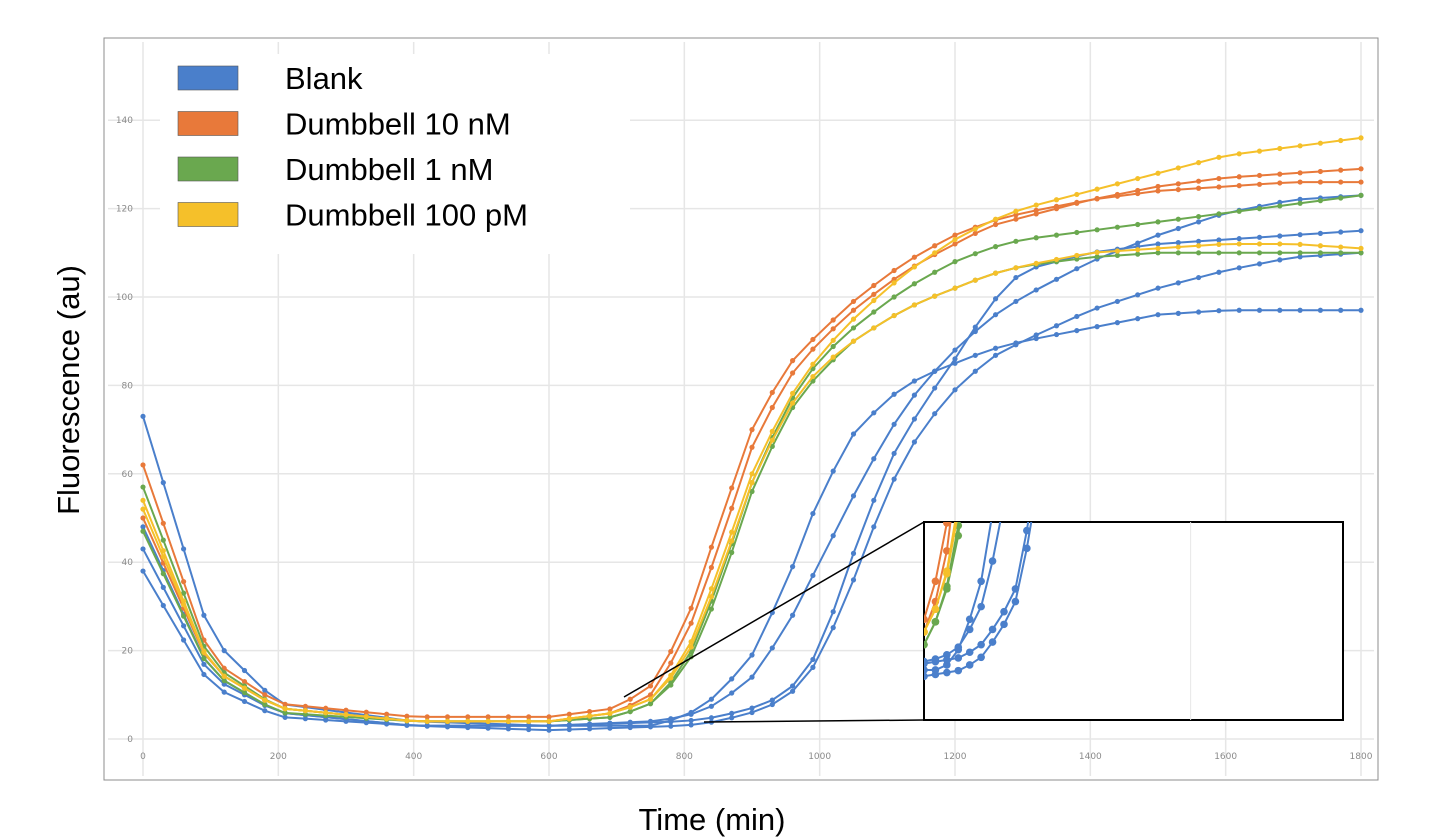 The height and width of the screenshot is (837, 1434). I want to click on y-tick-label: 140, so click(124, 121).